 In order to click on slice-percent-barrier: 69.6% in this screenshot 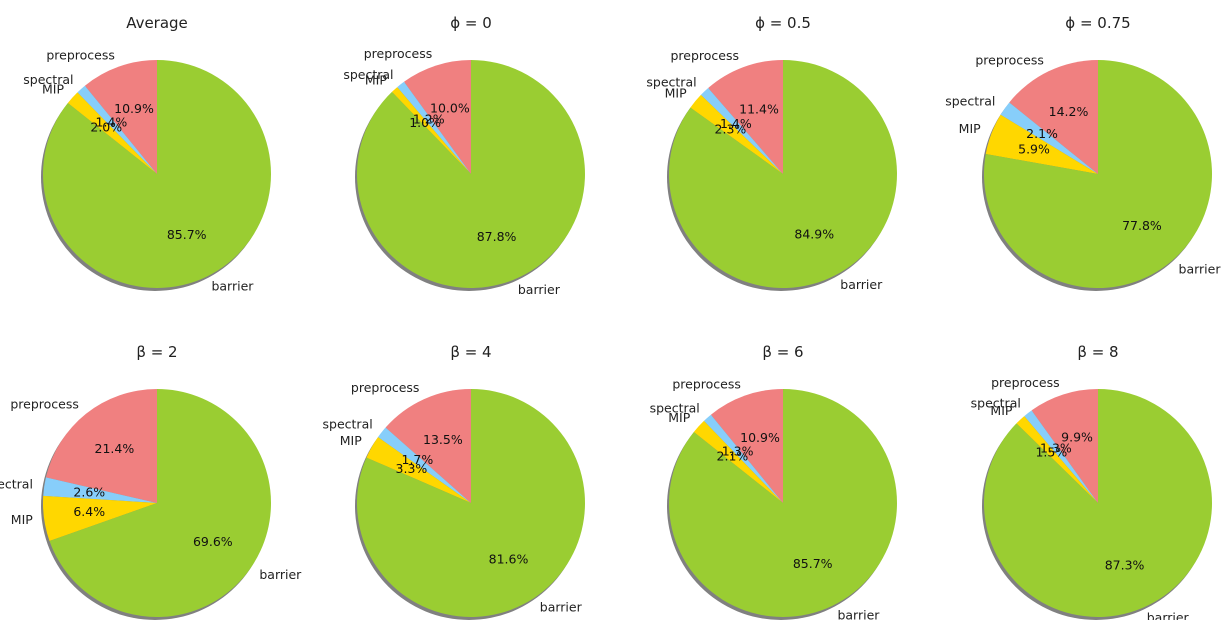, I will do `click(213, 541)`.